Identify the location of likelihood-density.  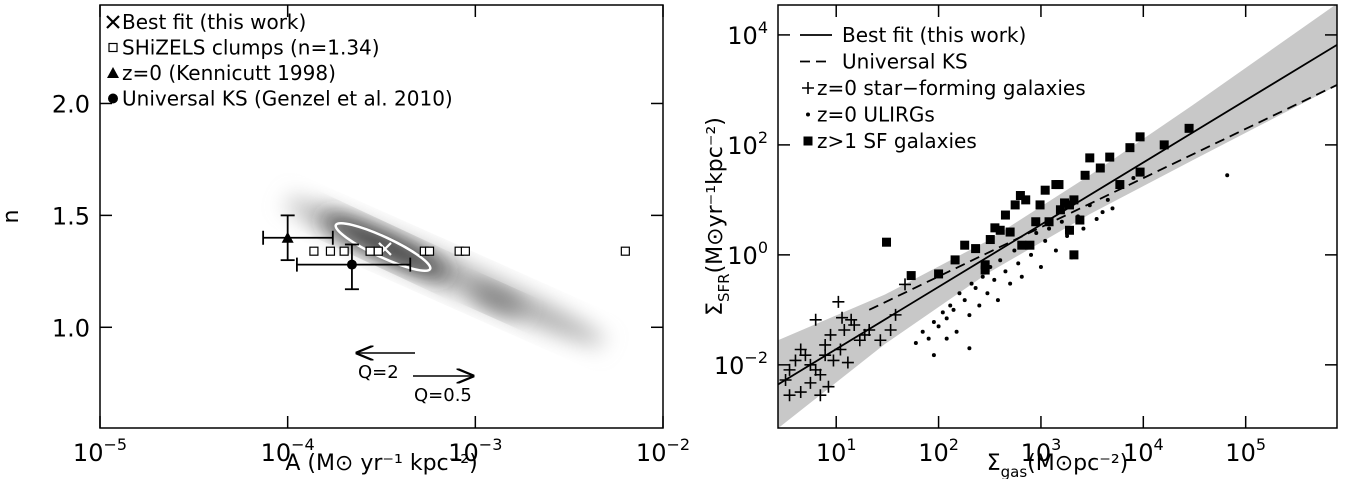
(445, 272).